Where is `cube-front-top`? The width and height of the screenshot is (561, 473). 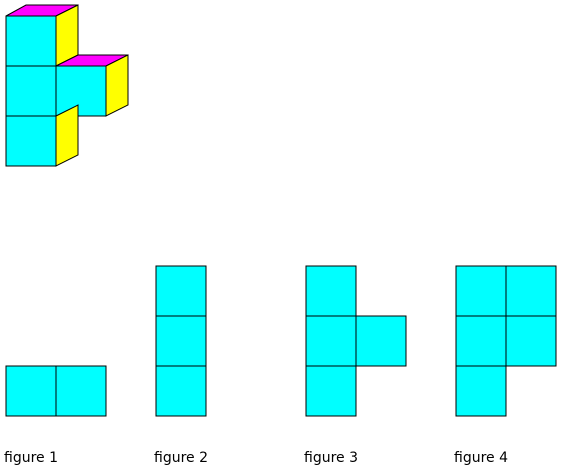
cube-front-top is located at coordinates (31, 41).